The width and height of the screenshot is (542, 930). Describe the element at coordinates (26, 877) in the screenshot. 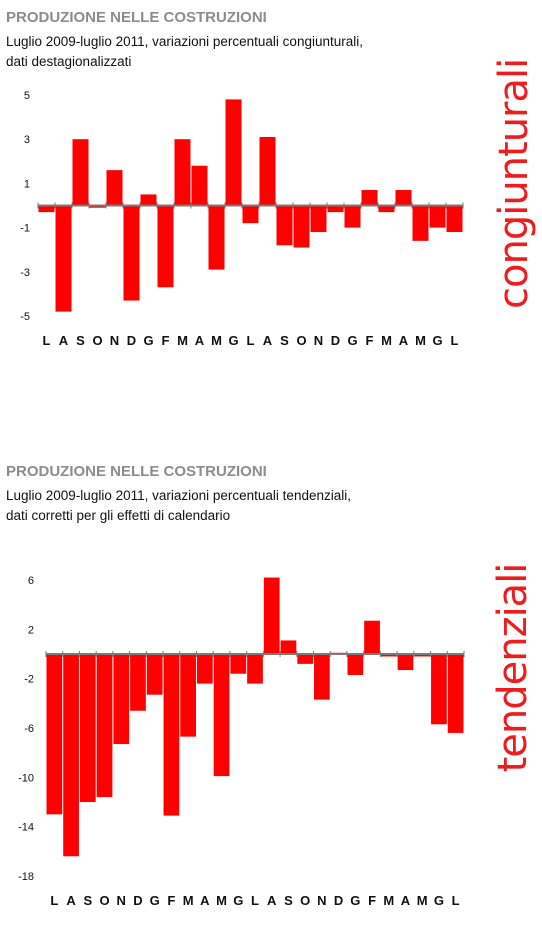

I see `y-tick-label: -18` at that location.